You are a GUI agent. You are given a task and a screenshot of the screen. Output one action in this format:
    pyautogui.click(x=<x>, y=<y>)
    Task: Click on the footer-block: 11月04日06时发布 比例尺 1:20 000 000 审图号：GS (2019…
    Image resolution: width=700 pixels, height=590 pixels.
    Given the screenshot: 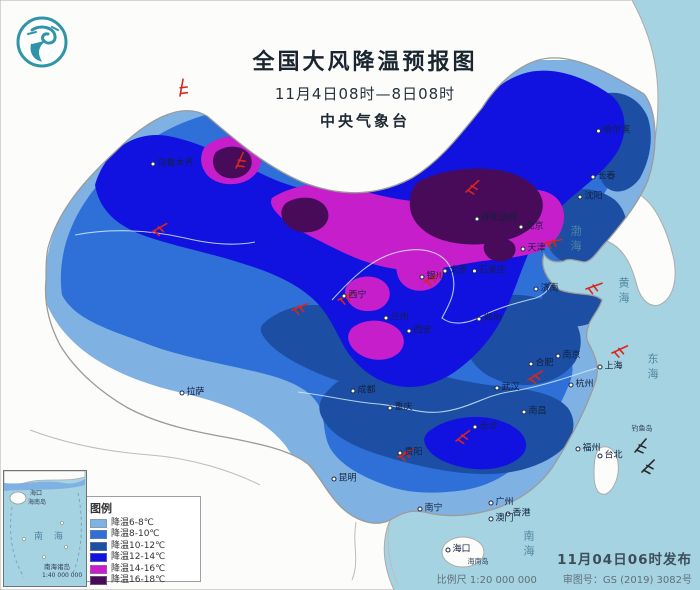 What is the action you would take?
    pyautogui.click(x=564, y=567)
    